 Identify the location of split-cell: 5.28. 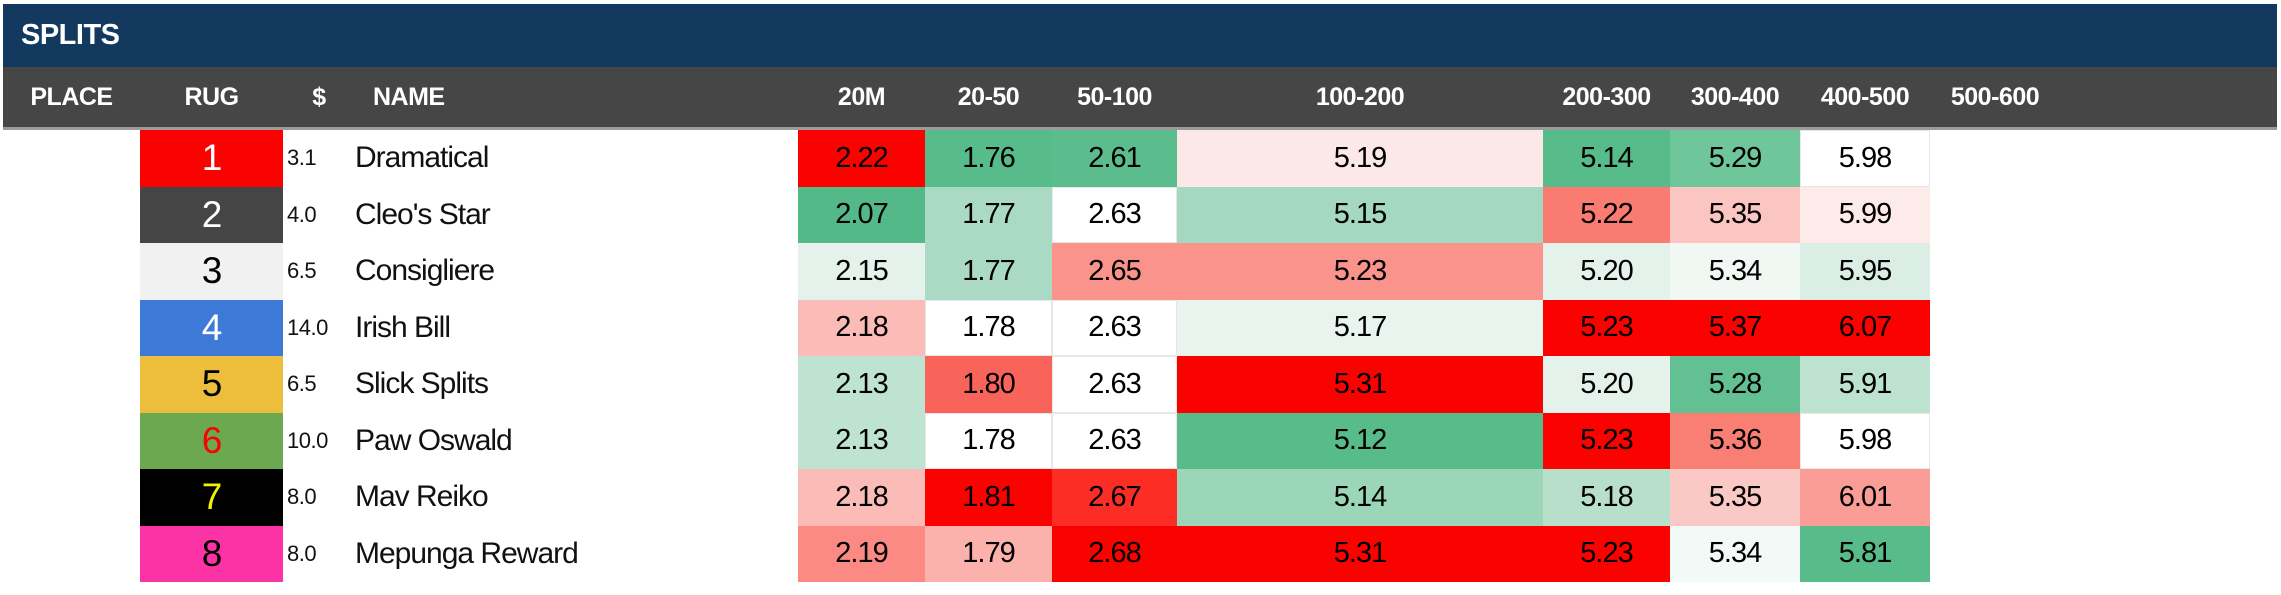
(1735, 384).